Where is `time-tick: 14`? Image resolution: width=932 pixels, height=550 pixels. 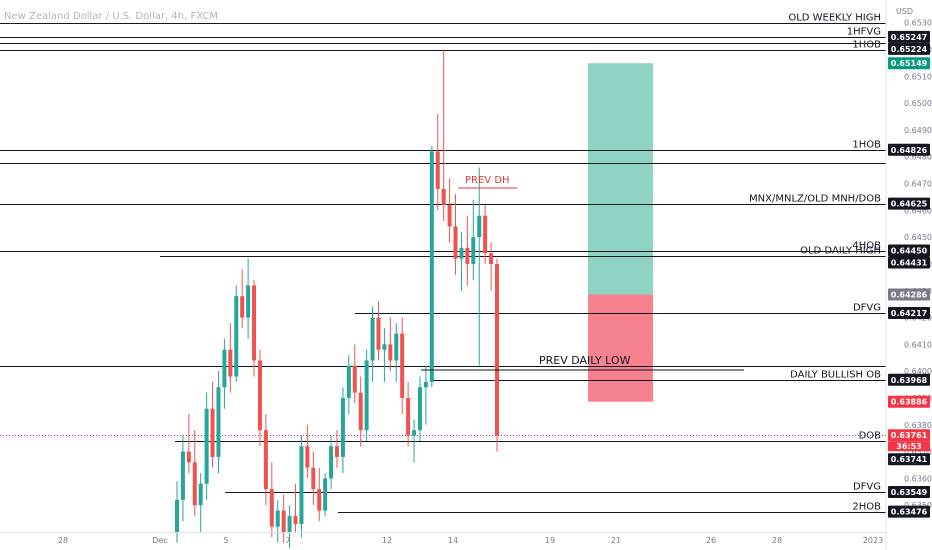
time-tick: 14 is located at coordinates (453, 540).